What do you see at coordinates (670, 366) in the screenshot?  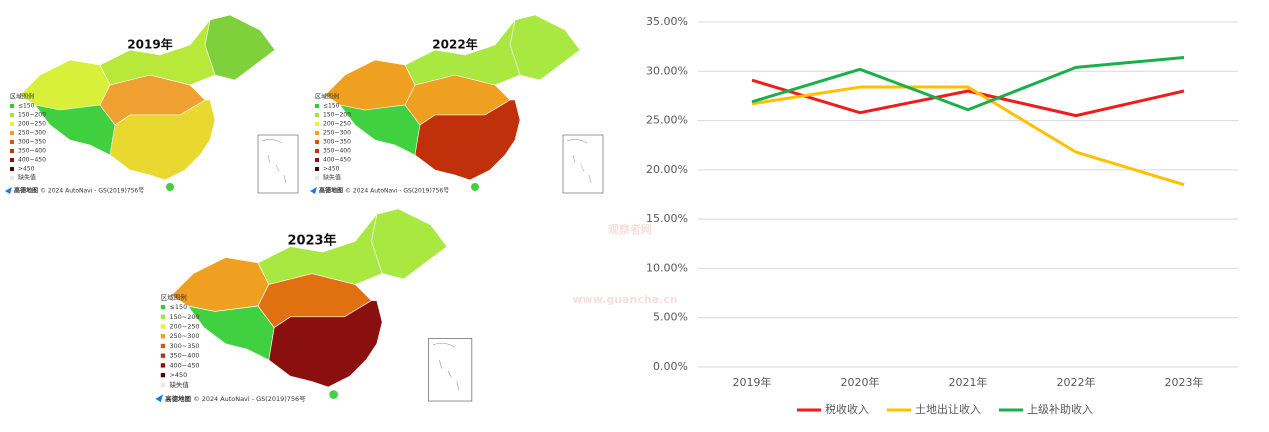 I see `y-tick-label: 0.00%` at bounding box center [670, 366].